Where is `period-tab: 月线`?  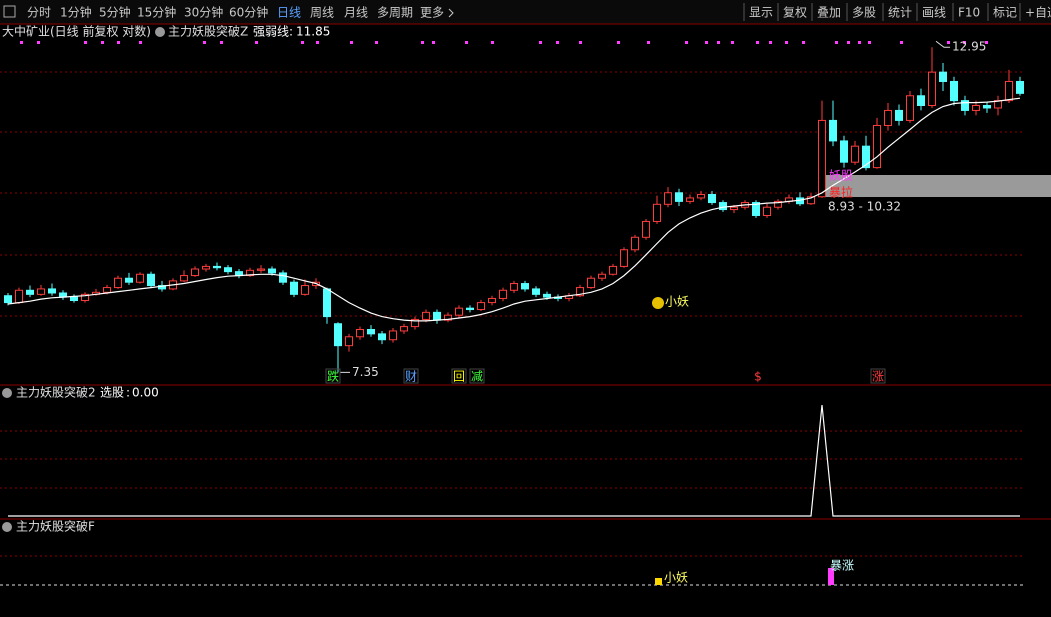 period-tab: 月线 is located at coordinates (356, 13).